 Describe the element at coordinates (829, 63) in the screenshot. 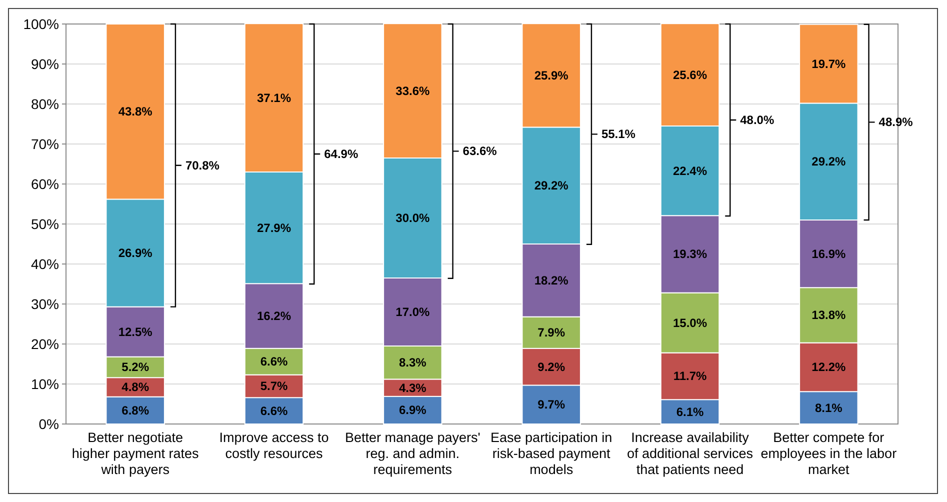

I see `data-label: 19.7%` at that location.